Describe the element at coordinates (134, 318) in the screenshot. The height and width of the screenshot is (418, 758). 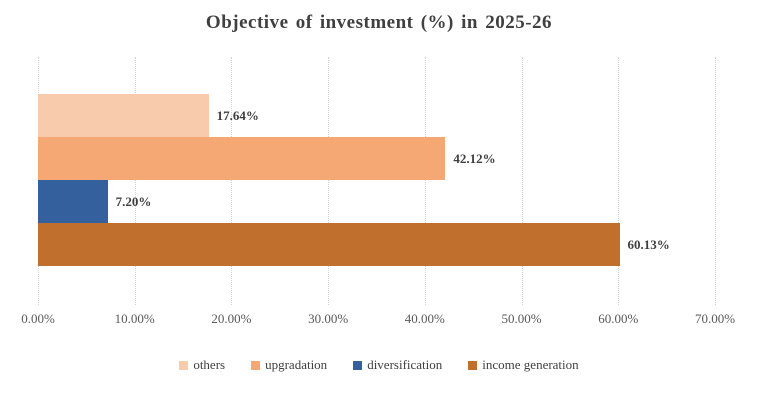
I see `x-axis-tick-label: 10.00%` at that location.